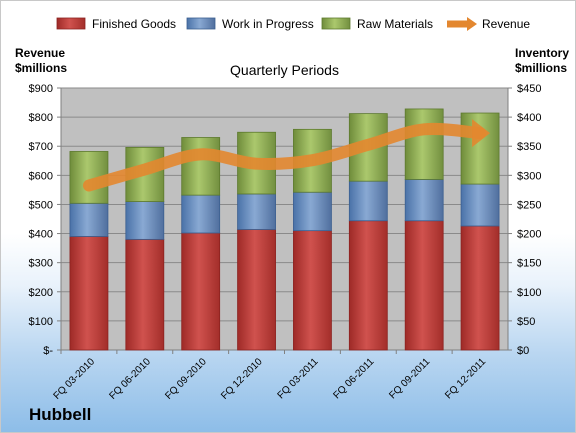  Describe the element at coordinates (75, 379) in the screenshot. I see `x-category-label: FQ 03-2010` at that location.